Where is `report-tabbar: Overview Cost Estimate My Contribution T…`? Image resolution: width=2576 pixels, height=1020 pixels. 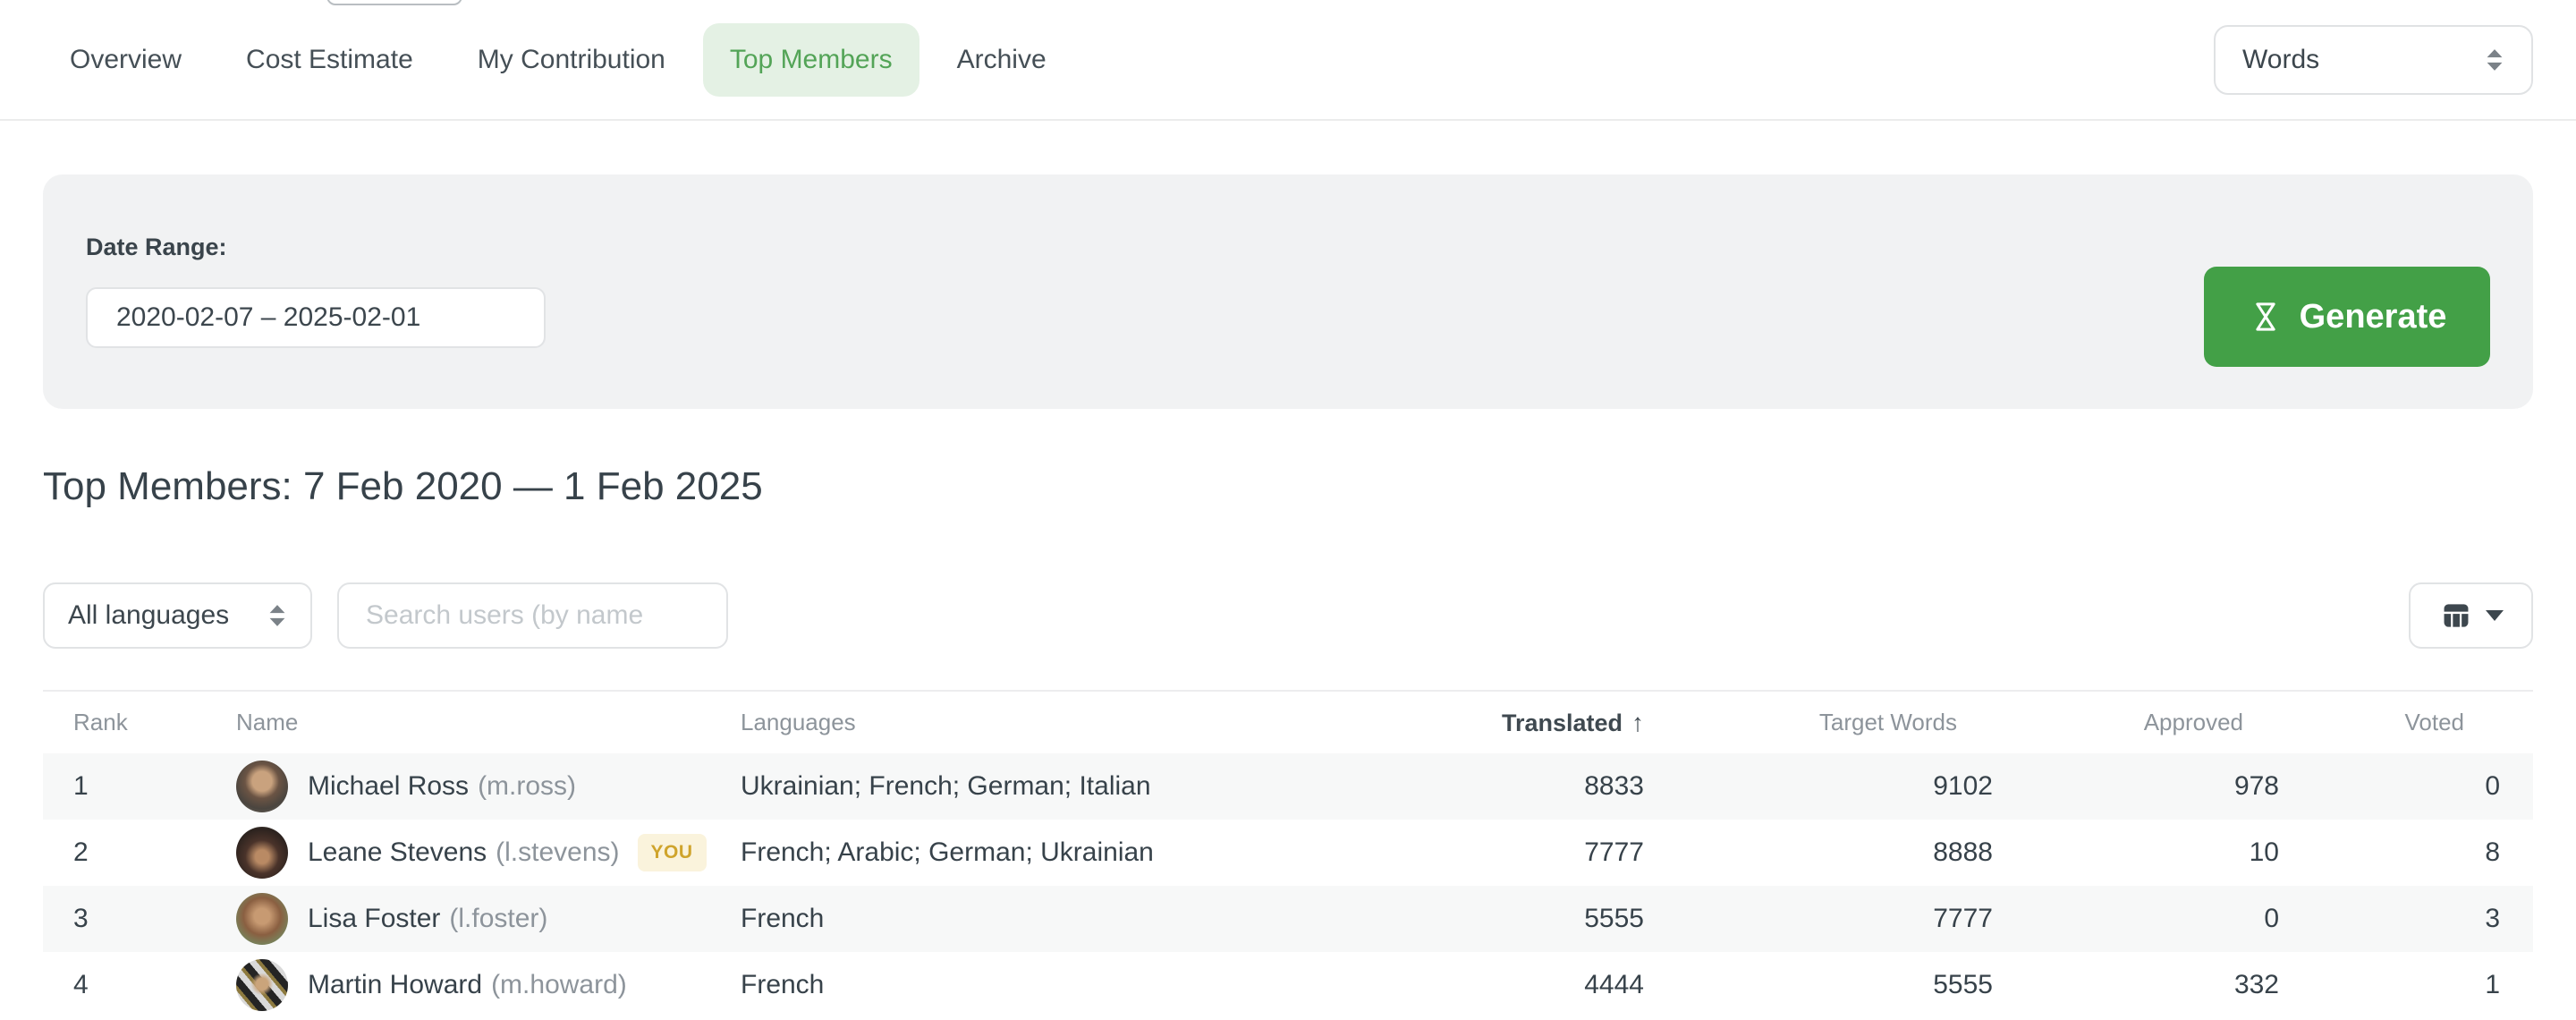 report-tabbar: Overview Cost Estimate My Contribution T… is located at coordinates (1288, 61).